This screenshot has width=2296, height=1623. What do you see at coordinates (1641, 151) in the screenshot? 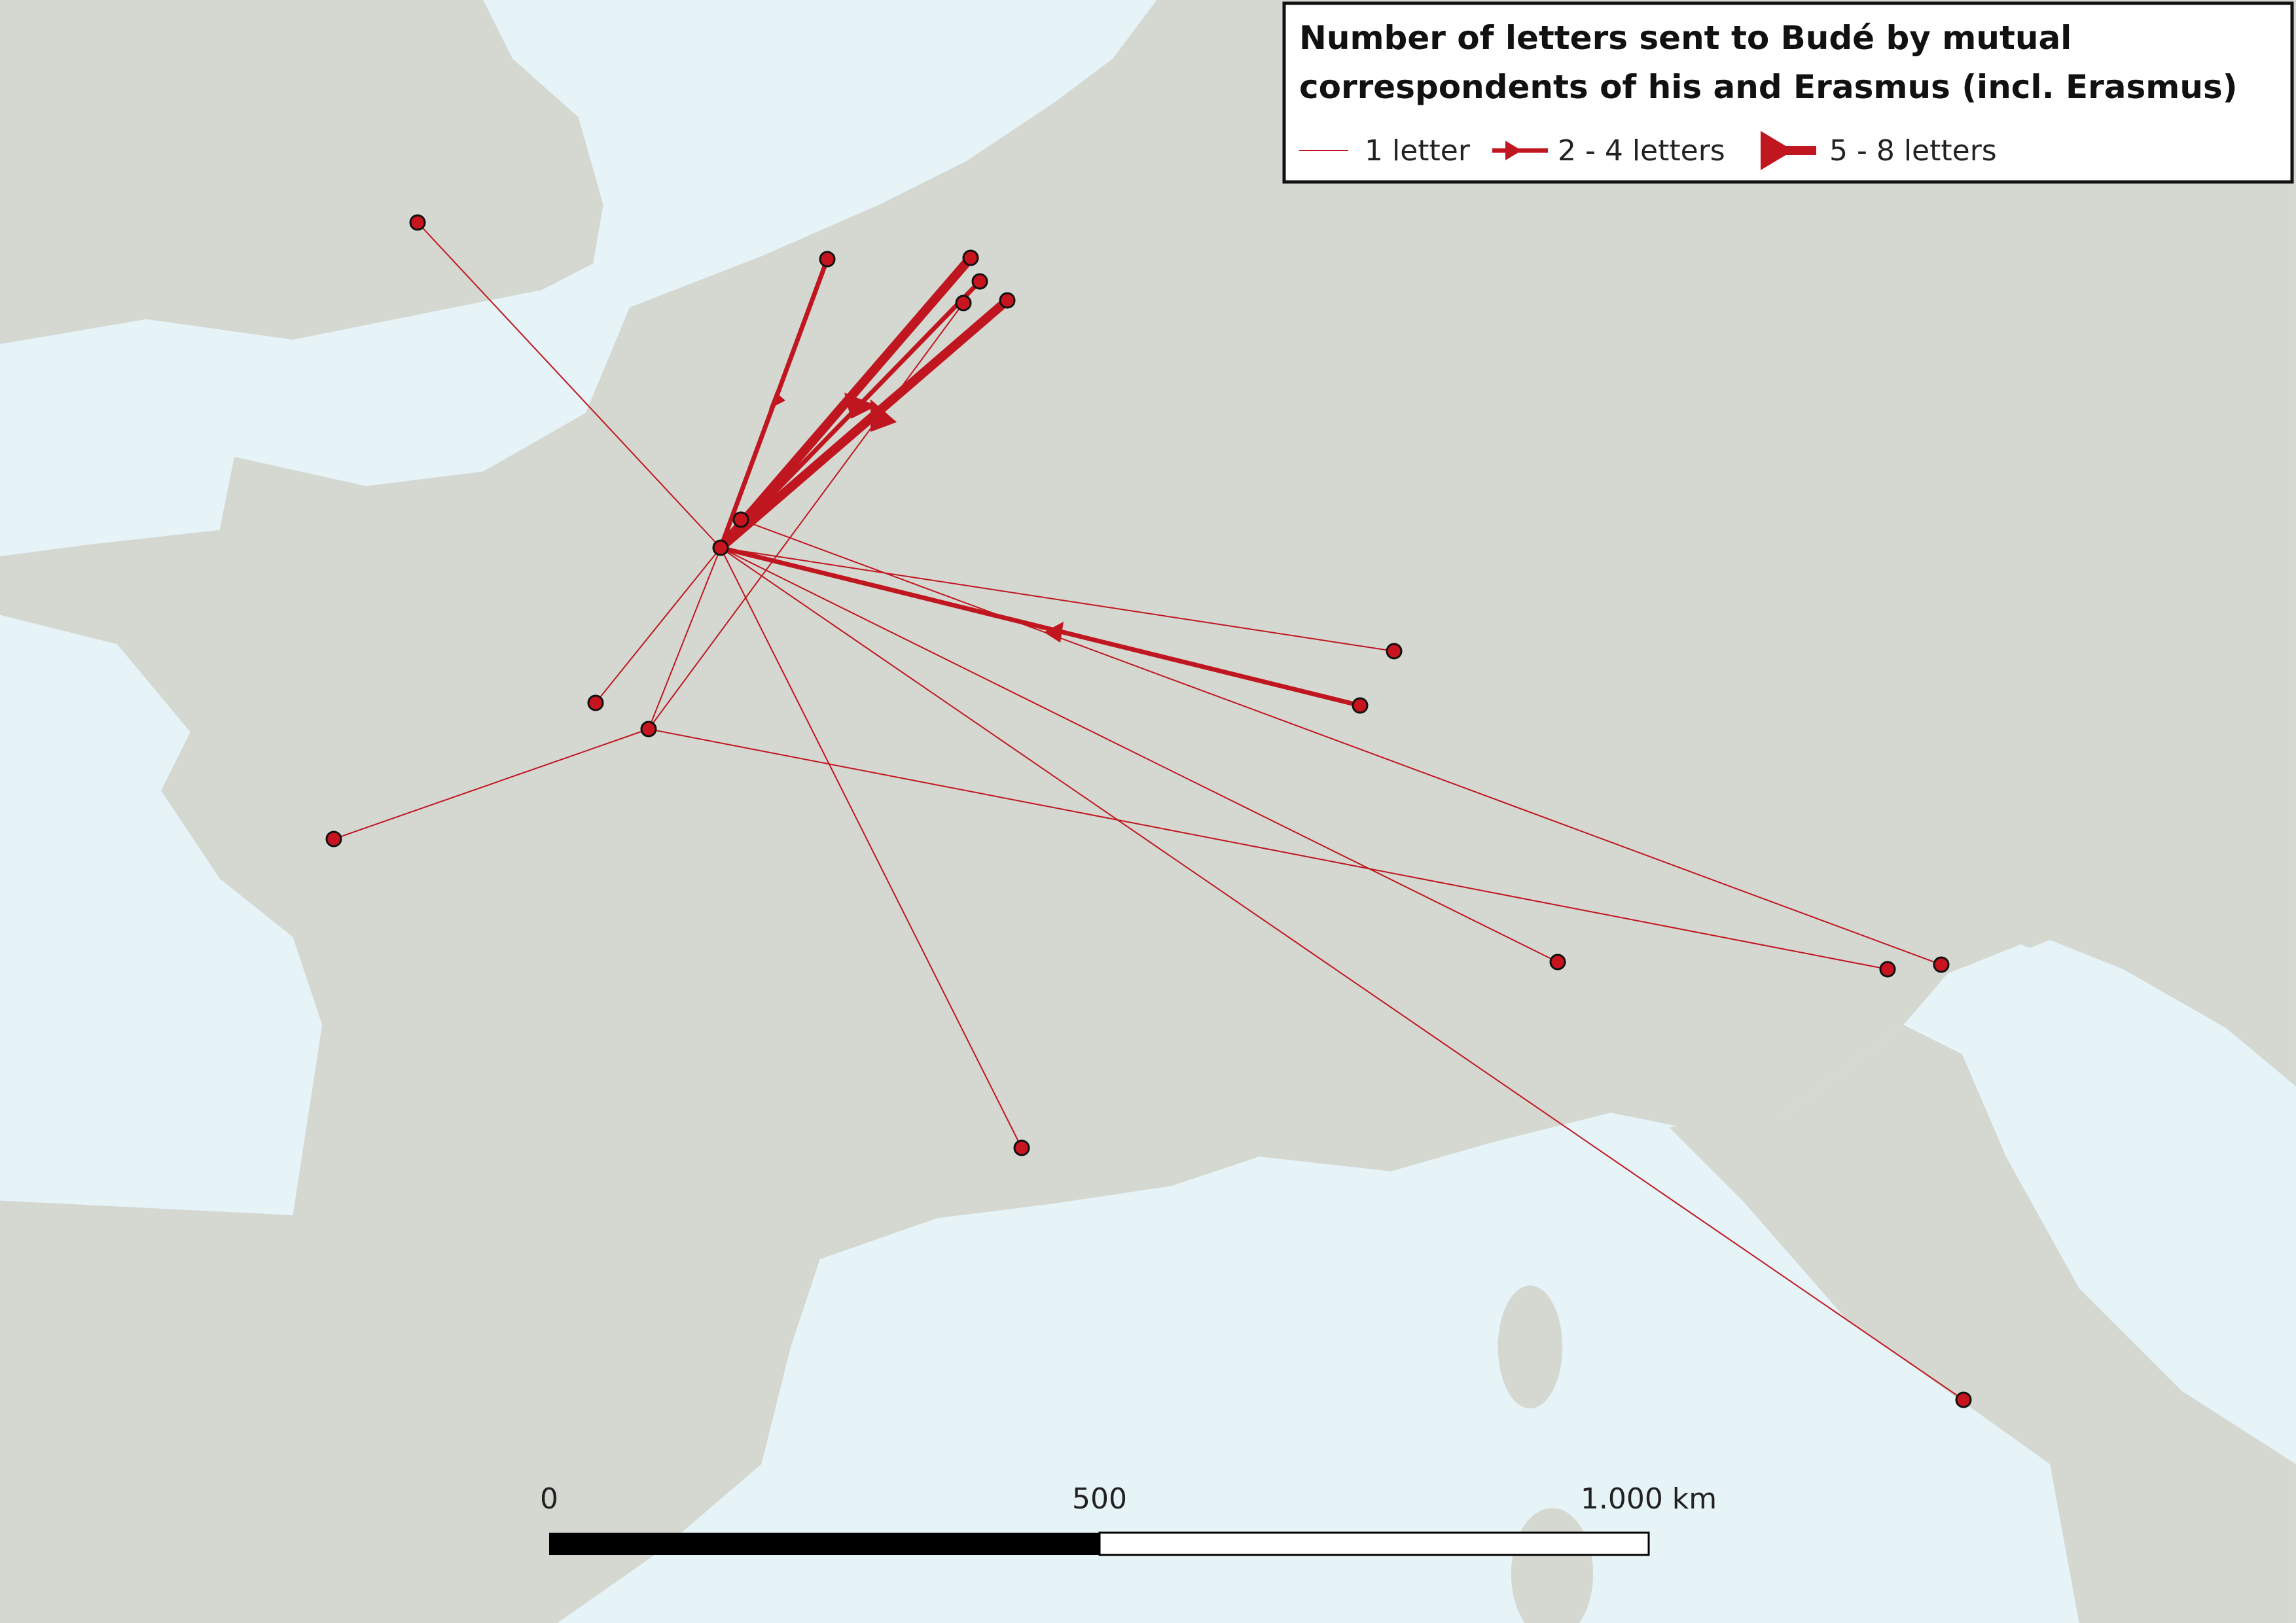
I see `legend-label: 2 - 4 letters` at bounding box center [1641, 151].